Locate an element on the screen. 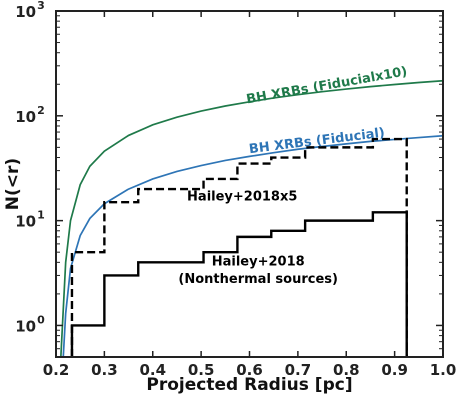  y-tick-label: 10¹ is located at coordinates (30, 220).